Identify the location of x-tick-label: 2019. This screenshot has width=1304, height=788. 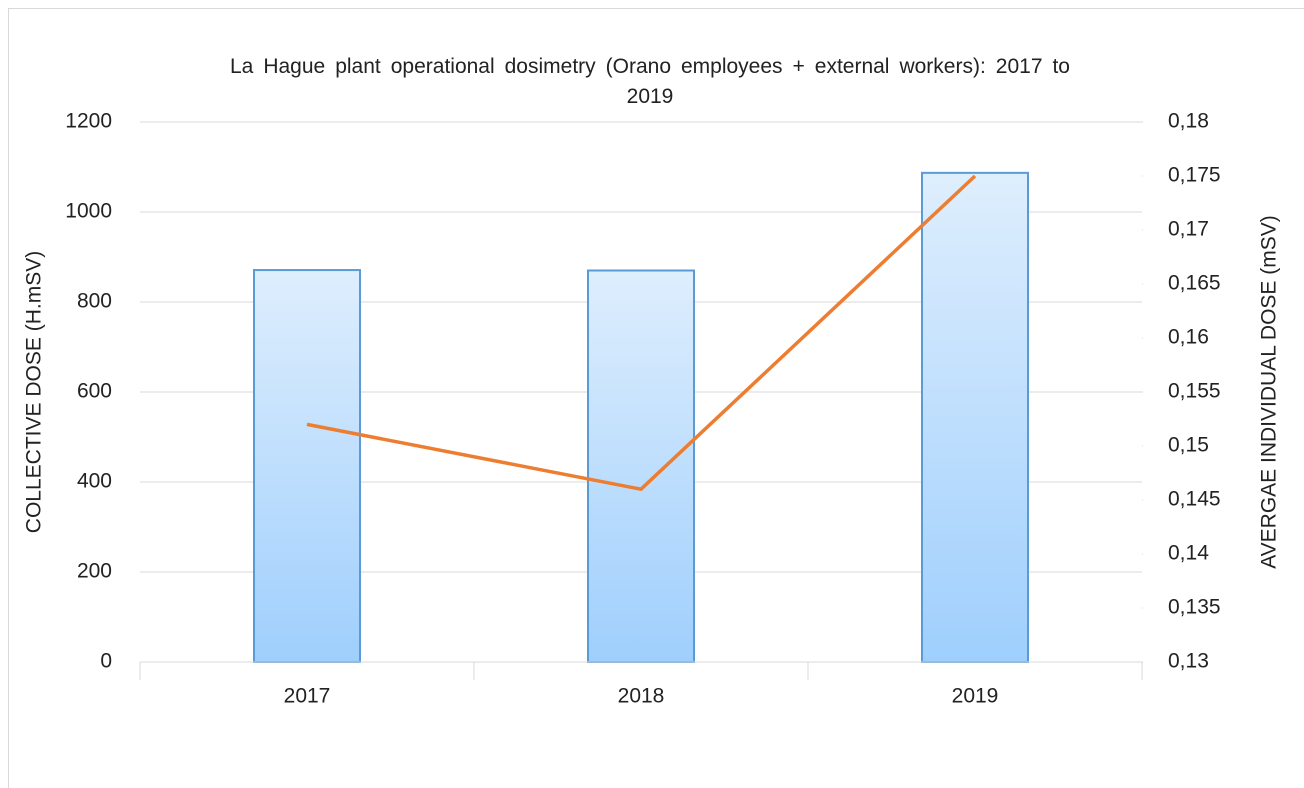
(975, 696).